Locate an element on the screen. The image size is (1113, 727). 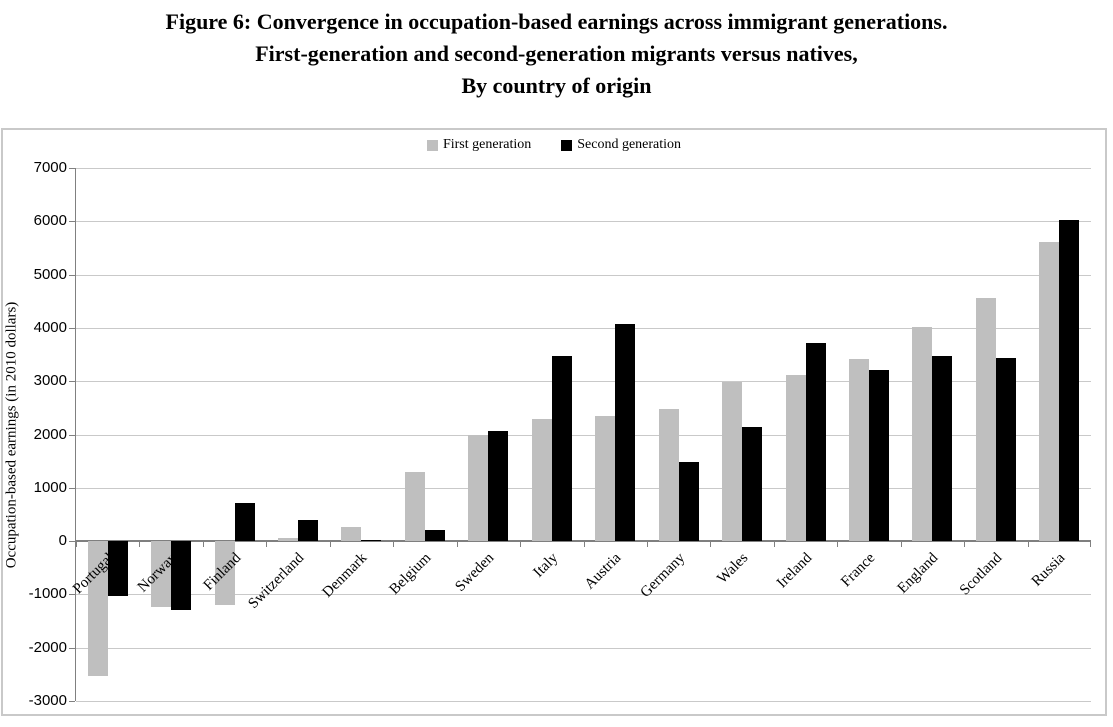
bar-first-generation-belgium is located at coordinates (414, 506).